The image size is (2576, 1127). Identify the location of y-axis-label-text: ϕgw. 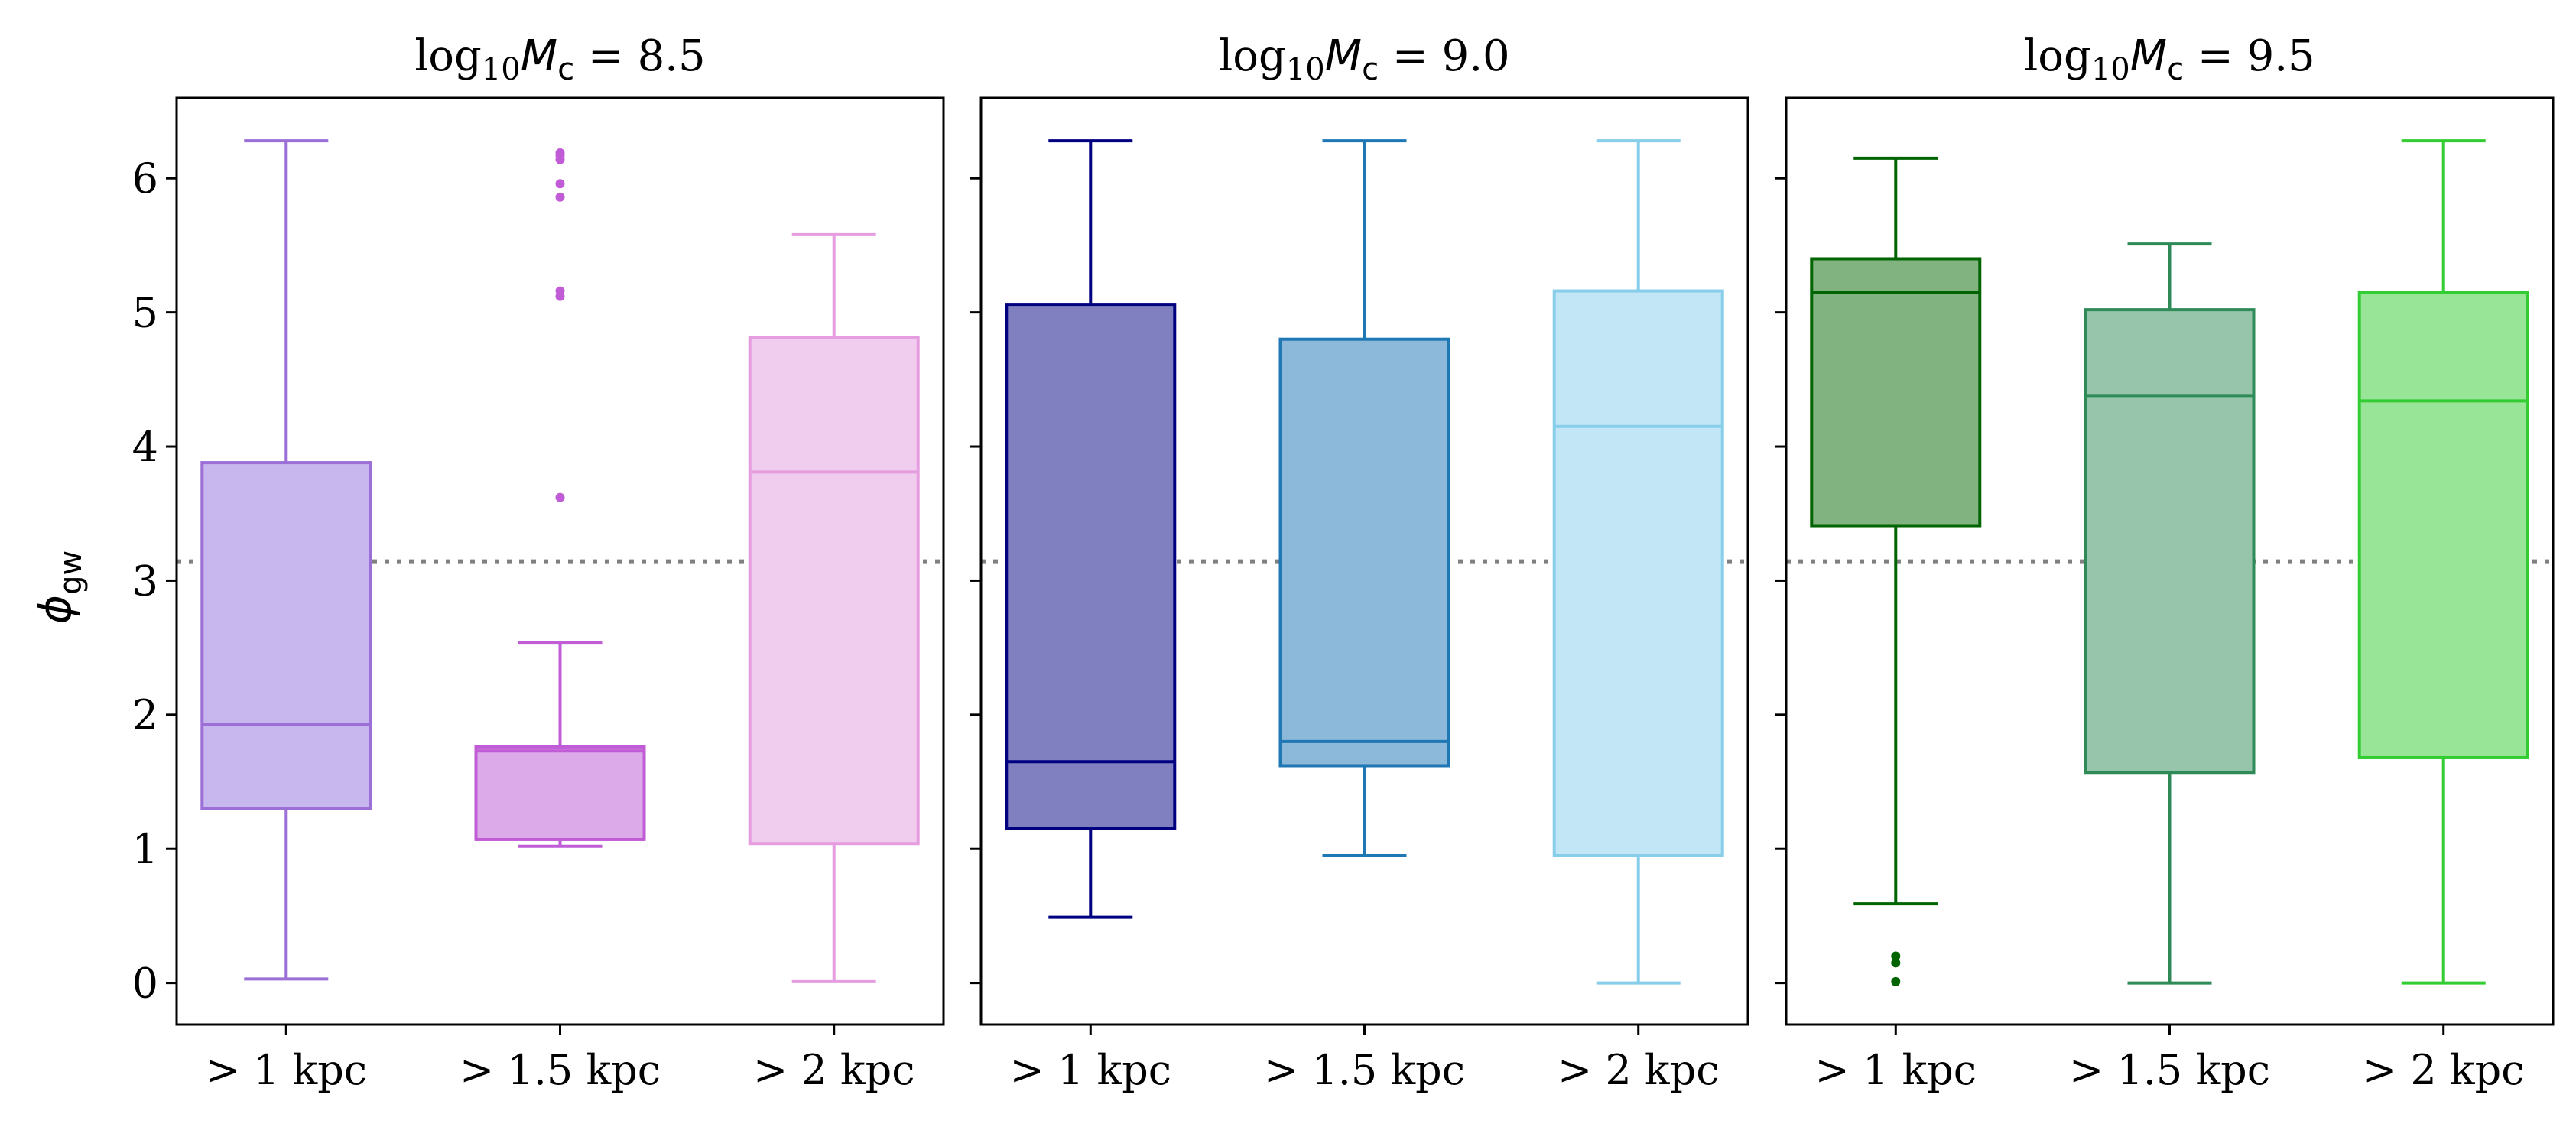
(59, 587).